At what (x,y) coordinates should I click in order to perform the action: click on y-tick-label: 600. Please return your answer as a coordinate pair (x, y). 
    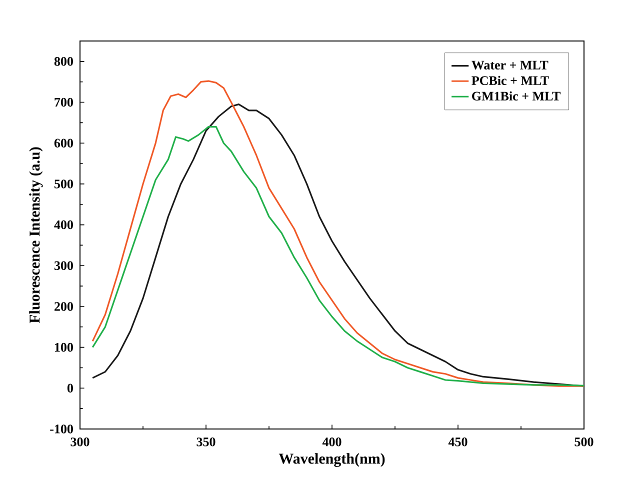
    Looking at the image, I should click on (63, 143).